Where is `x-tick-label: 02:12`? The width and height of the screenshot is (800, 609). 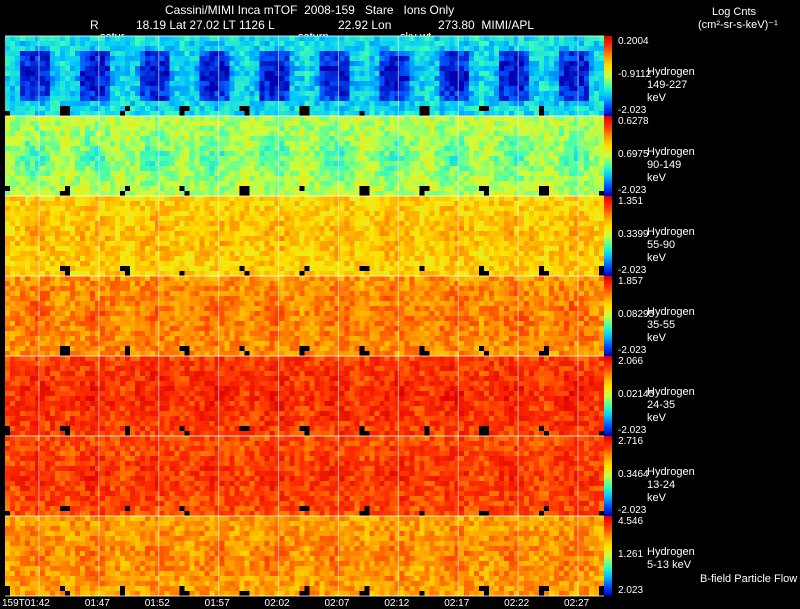 x-tick-label: 02:12 is located at coordinates (397, 603).